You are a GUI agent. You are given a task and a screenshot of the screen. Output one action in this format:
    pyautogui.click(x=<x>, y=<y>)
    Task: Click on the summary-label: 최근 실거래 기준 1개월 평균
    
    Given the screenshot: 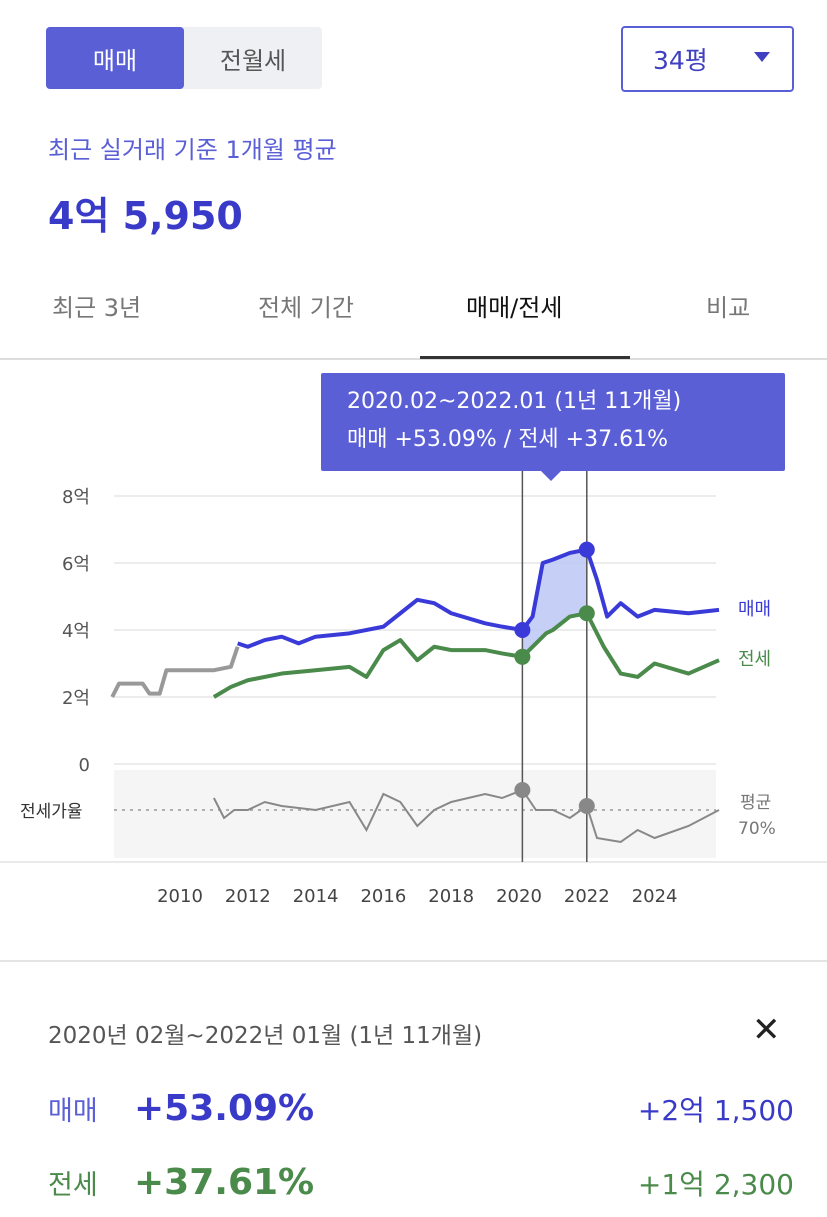 What is the action you would take?
    pyautogui.click(x=192, y=150)
    